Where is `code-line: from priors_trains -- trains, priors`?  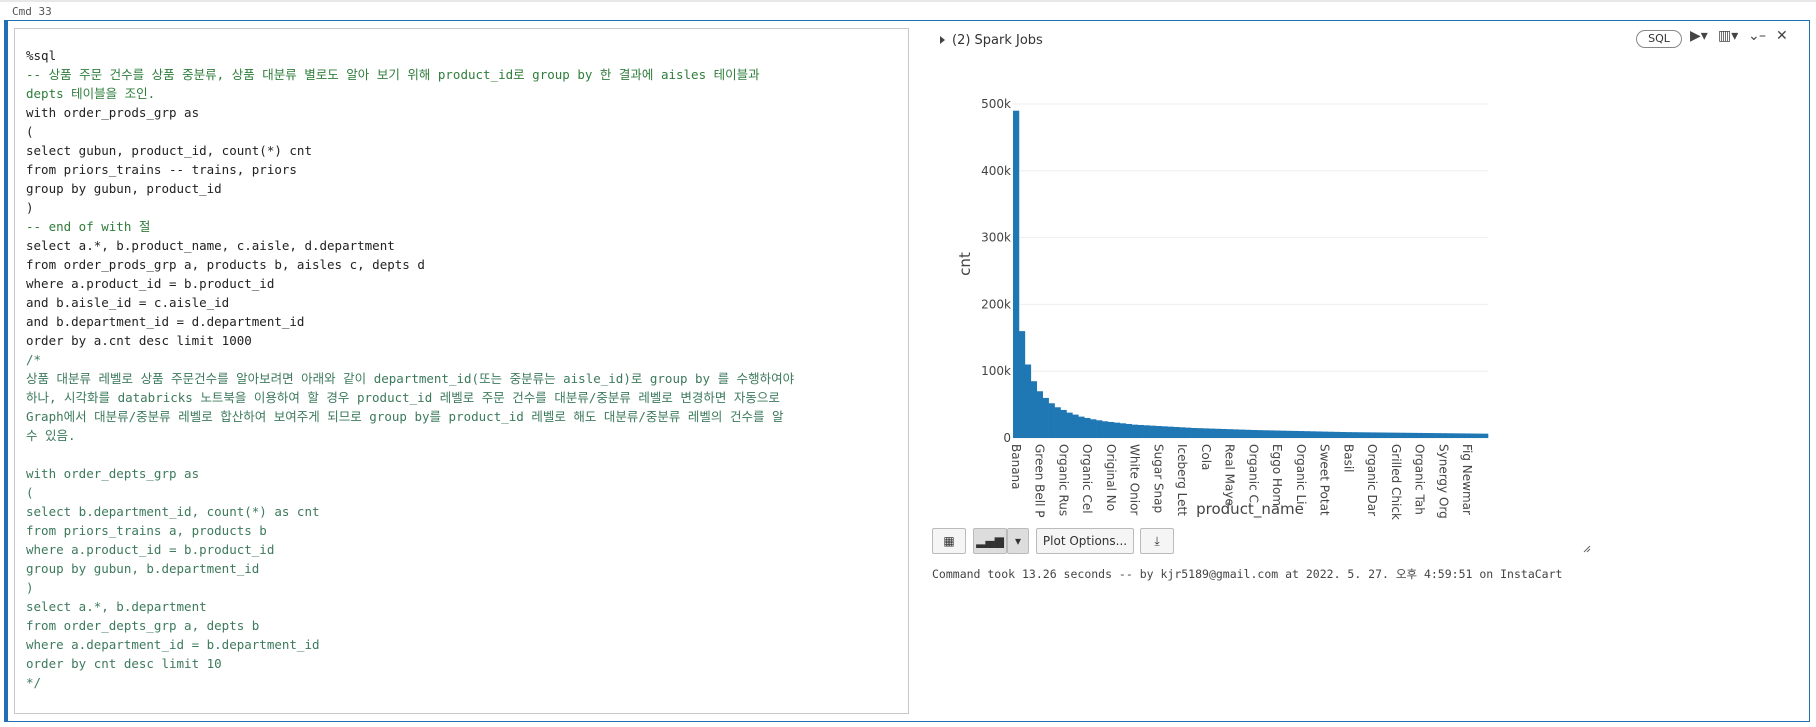
code-line: from priors_trains -- trains, priors is located at coordinates (161, 169).